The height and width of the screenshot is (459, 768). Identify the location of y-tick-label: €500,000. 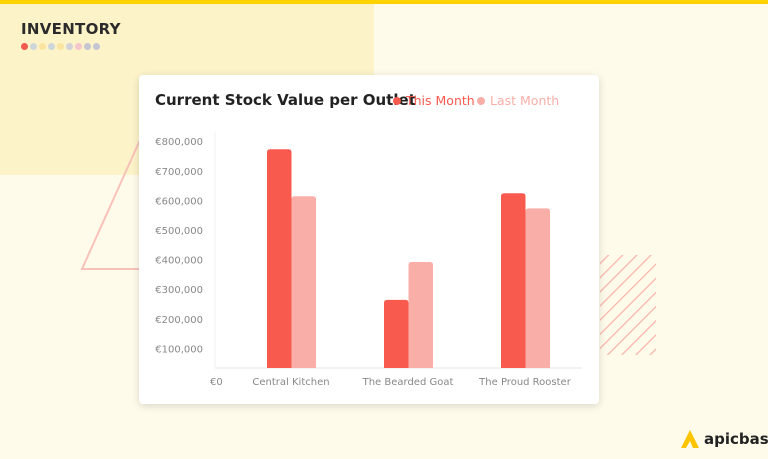
(179, 231).